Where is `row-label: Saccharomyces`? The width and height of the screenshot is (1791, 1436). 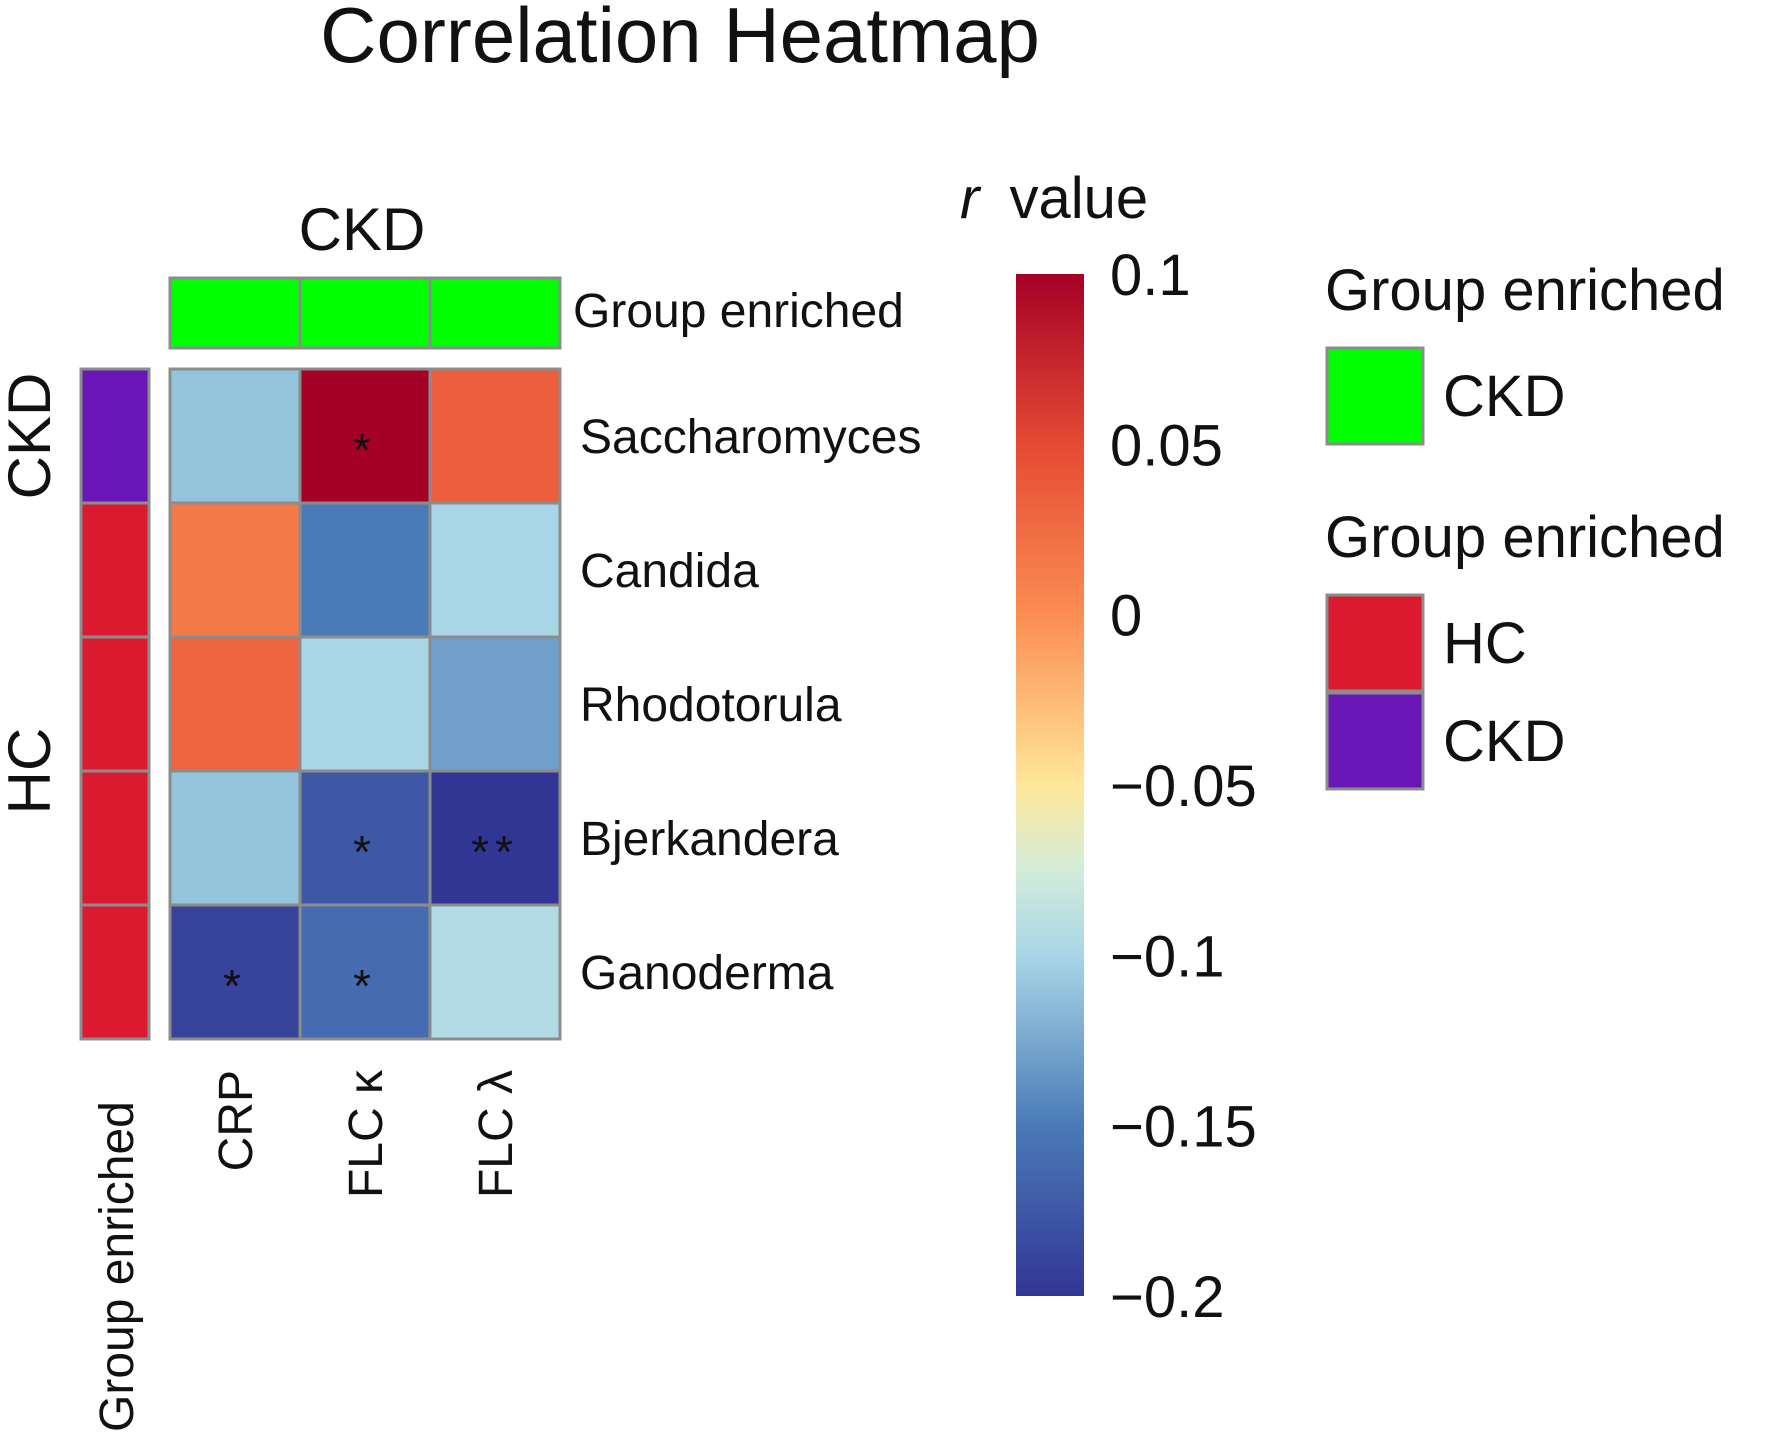 row-label: Saccharomyces is located at coordinates (750, 437).